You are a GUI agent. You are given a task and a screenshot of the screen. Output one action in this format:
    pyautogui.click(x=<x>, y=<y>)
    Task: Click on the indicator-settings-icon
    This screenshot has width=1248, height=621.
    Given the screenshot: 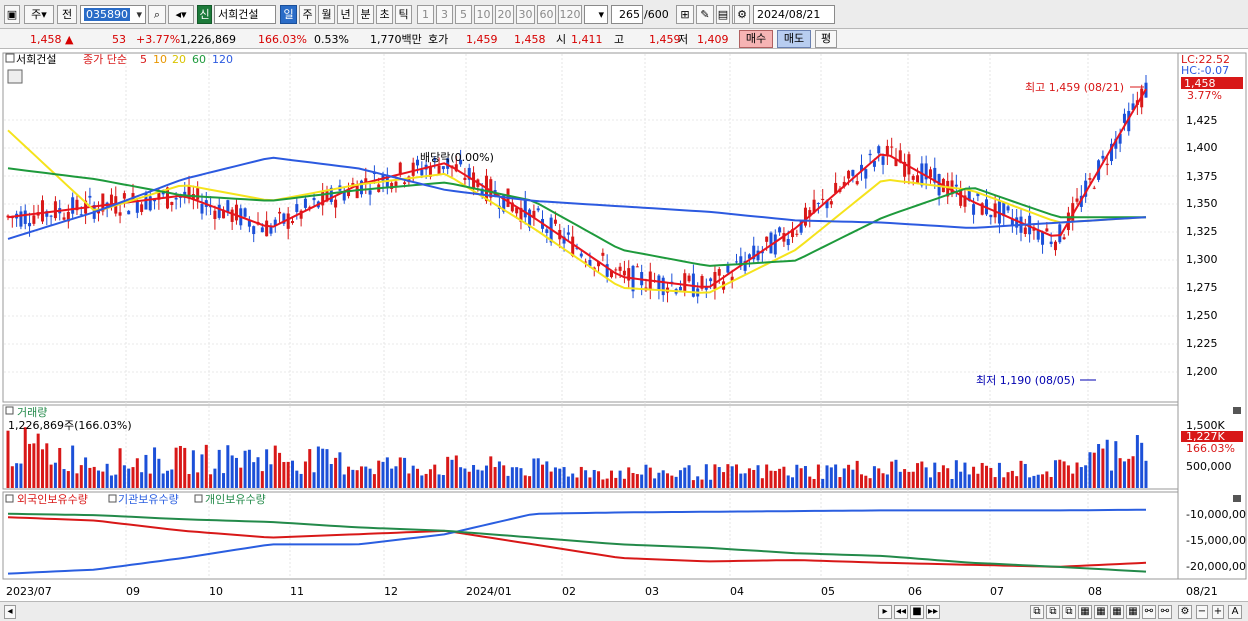 What is the action you would take?
    pyautogui.click(x=15, y=76)
    